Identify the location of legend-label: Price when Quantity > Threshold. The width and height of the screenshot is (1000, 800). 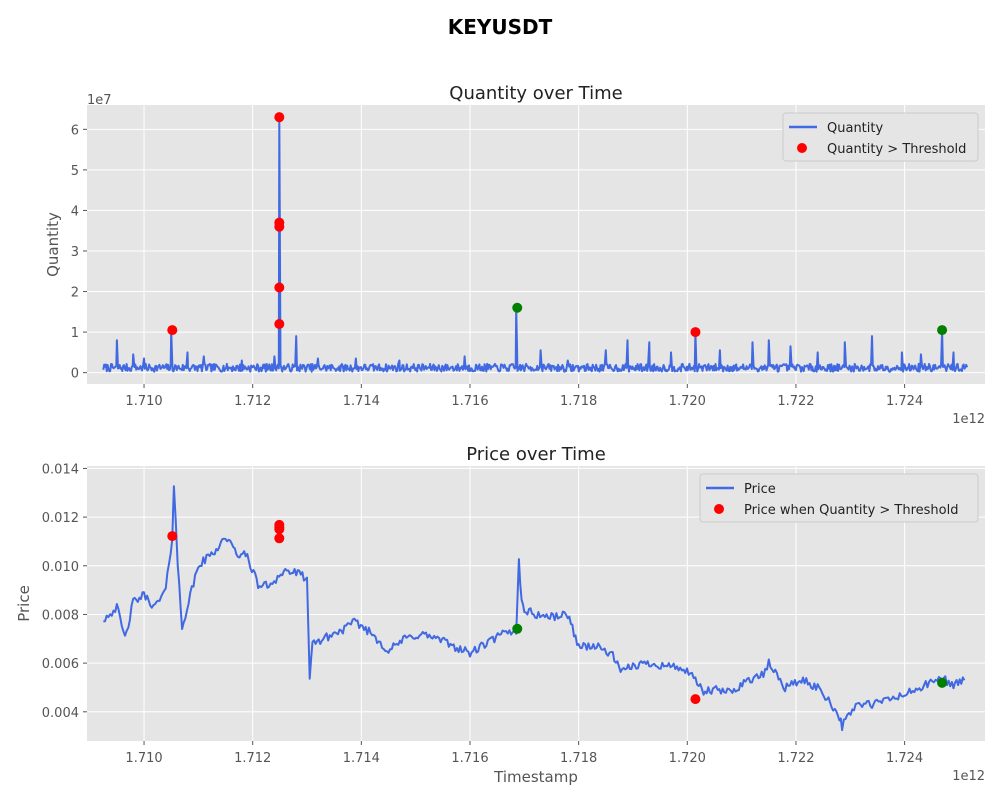
(851, 510).